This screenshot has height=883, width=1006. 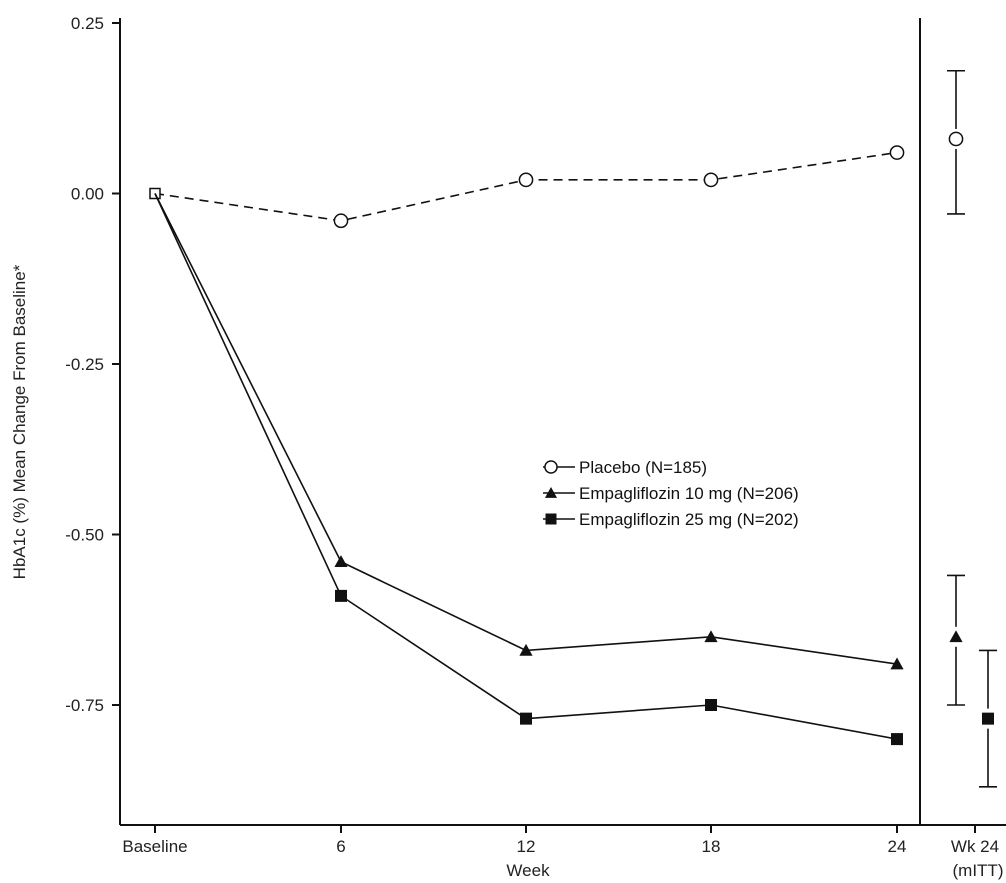 I want to click on legend-item: Placebo (N=185), so click(x=625, y=467).